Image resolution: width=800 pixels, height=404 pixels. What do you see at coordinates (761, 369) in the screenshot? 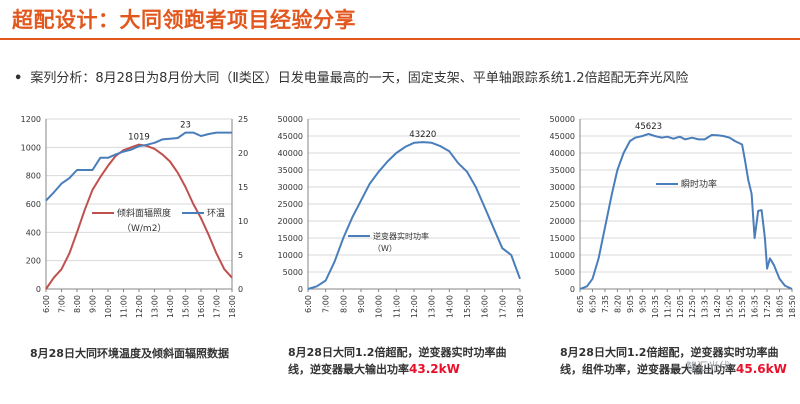
I see `caption-highlight: 45.6kW` at bounding box center [761, 369].